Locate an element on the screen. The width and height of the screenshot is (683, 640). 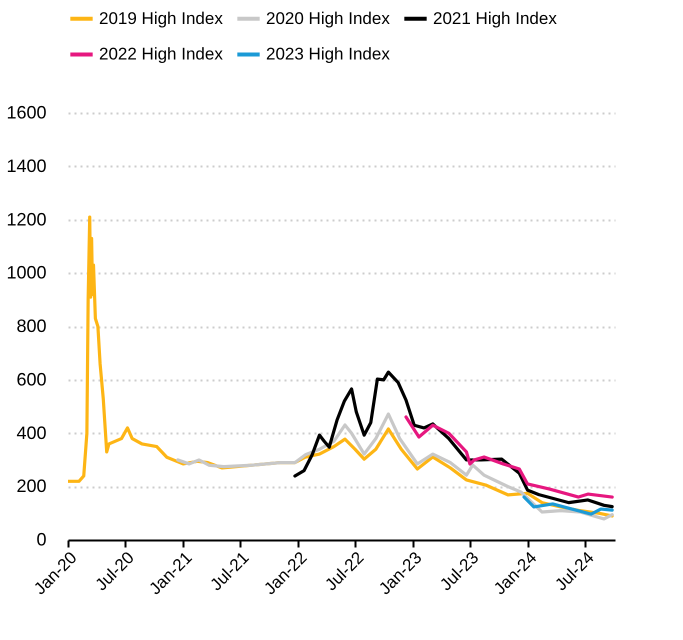
y-tick-label: 1200 is located at coordinates (26, 219).